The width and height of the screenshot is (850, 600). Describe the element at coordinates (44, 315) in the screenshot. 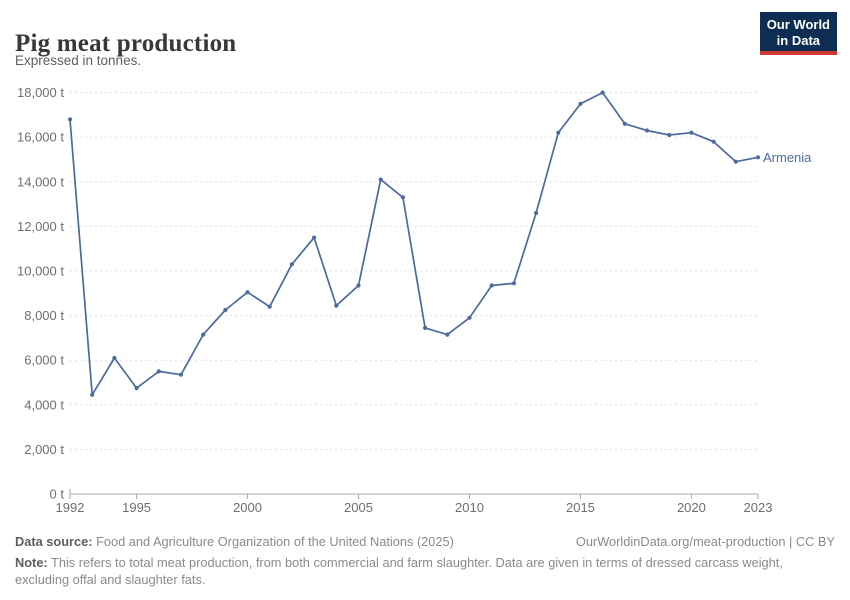

I see `y-axis-tick-label: 8,000 t` at that location.